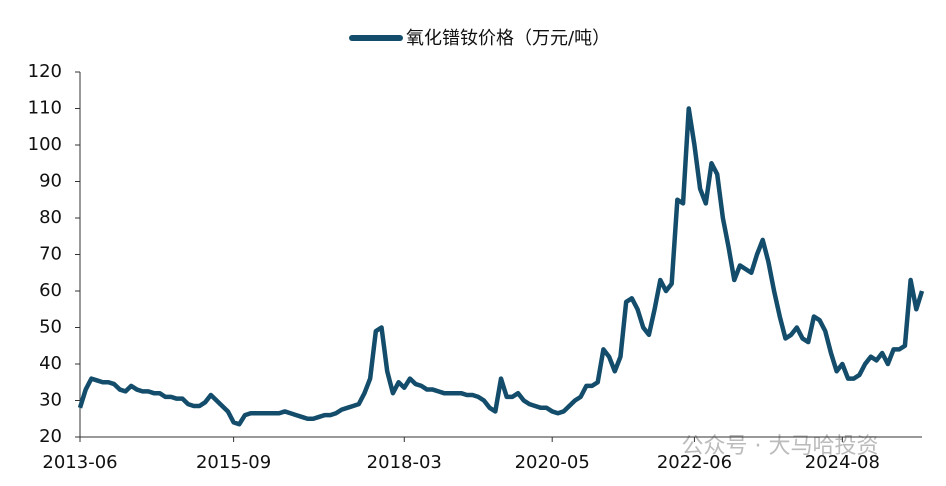  Describe the element at coordinates (50, 217) in the screenshot. I see `y-tick-label: 80` at that location.